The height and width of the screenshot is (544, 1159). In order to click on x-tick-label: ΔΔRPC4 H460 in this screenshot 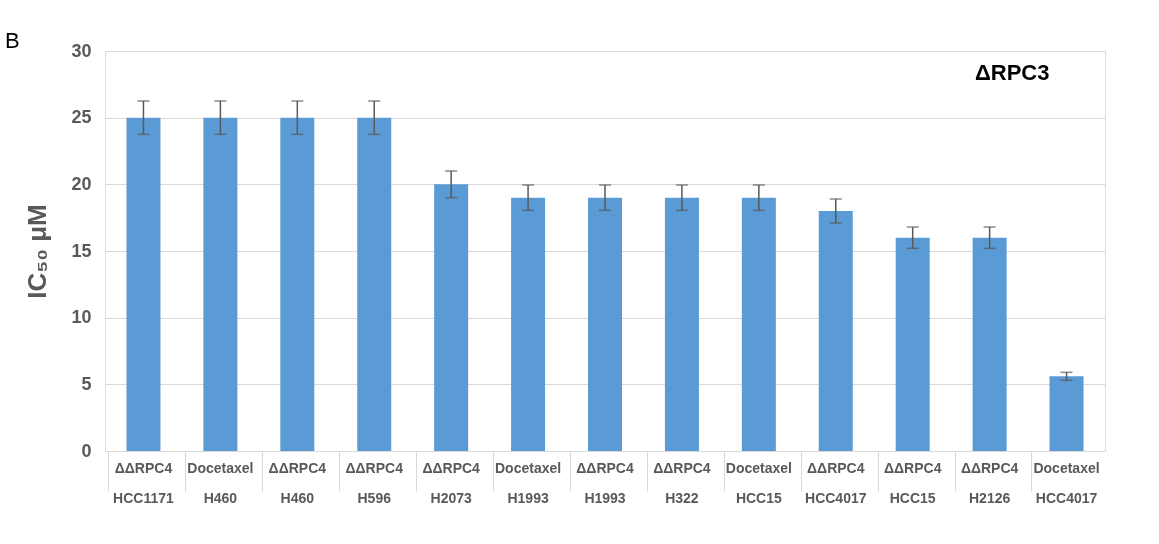, I will do `click(297, 482)`.